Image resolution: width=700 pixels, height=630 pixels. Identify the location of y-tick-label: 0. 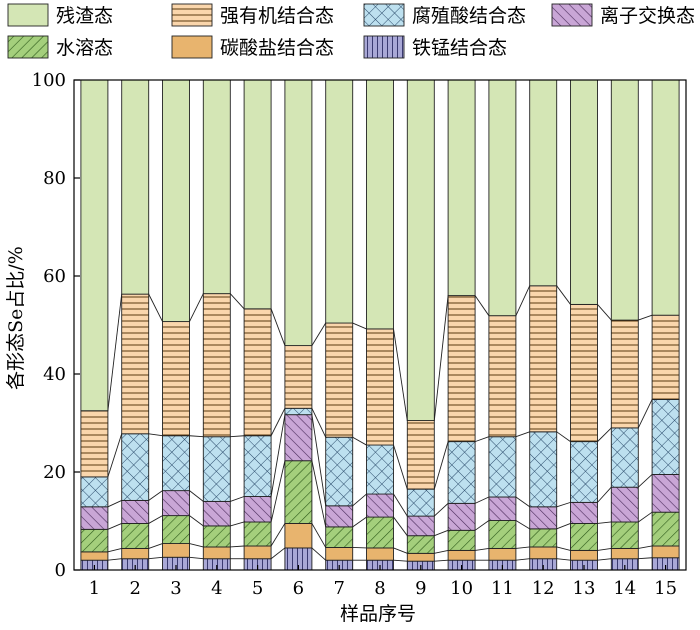
(60, 570).